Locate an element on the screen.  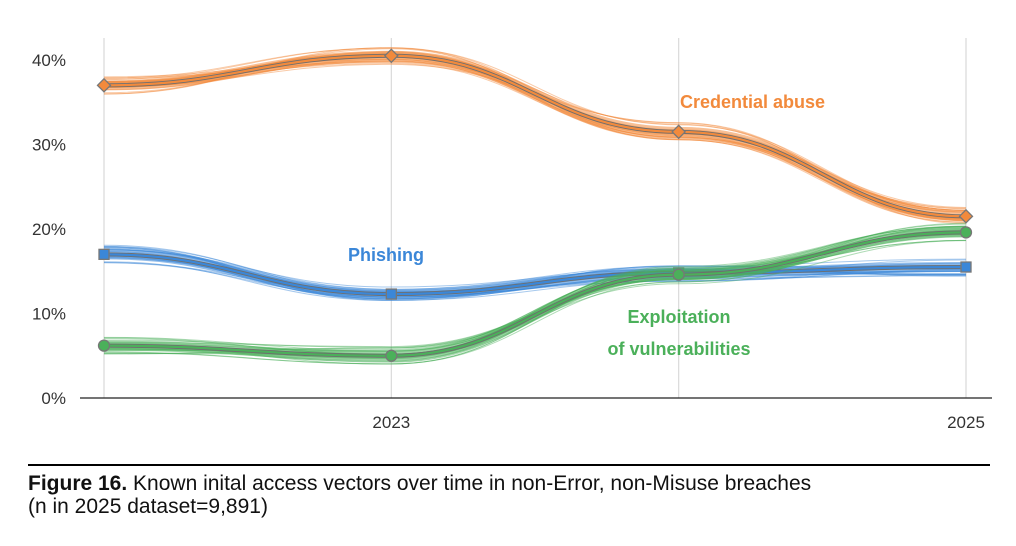
y-tick-label: 20% is located at coordinates (49, 229).